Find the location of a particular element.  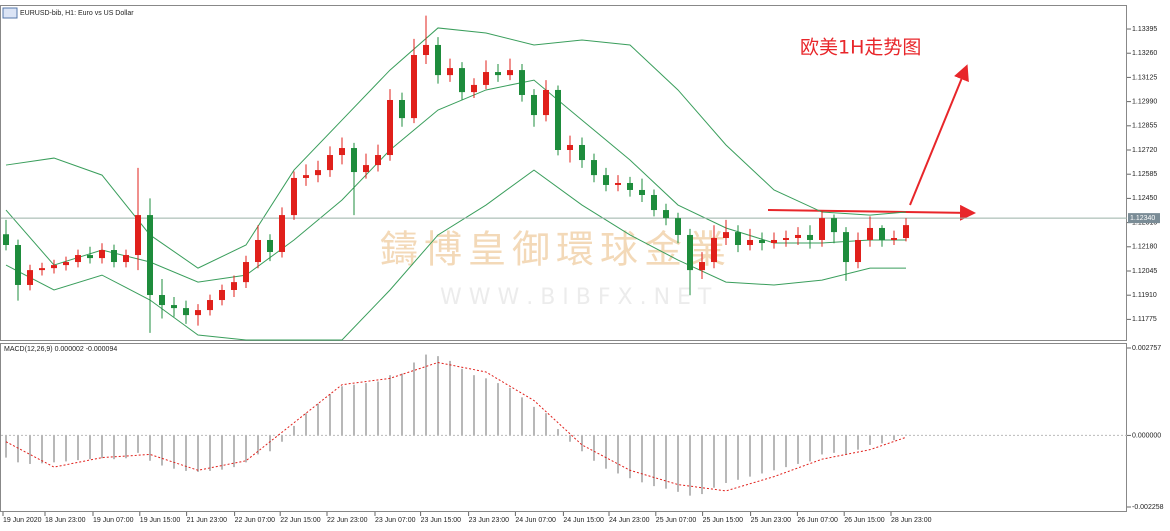

x-tick-label: 22 Jun 07:00 is located at coordinates (255, 520).